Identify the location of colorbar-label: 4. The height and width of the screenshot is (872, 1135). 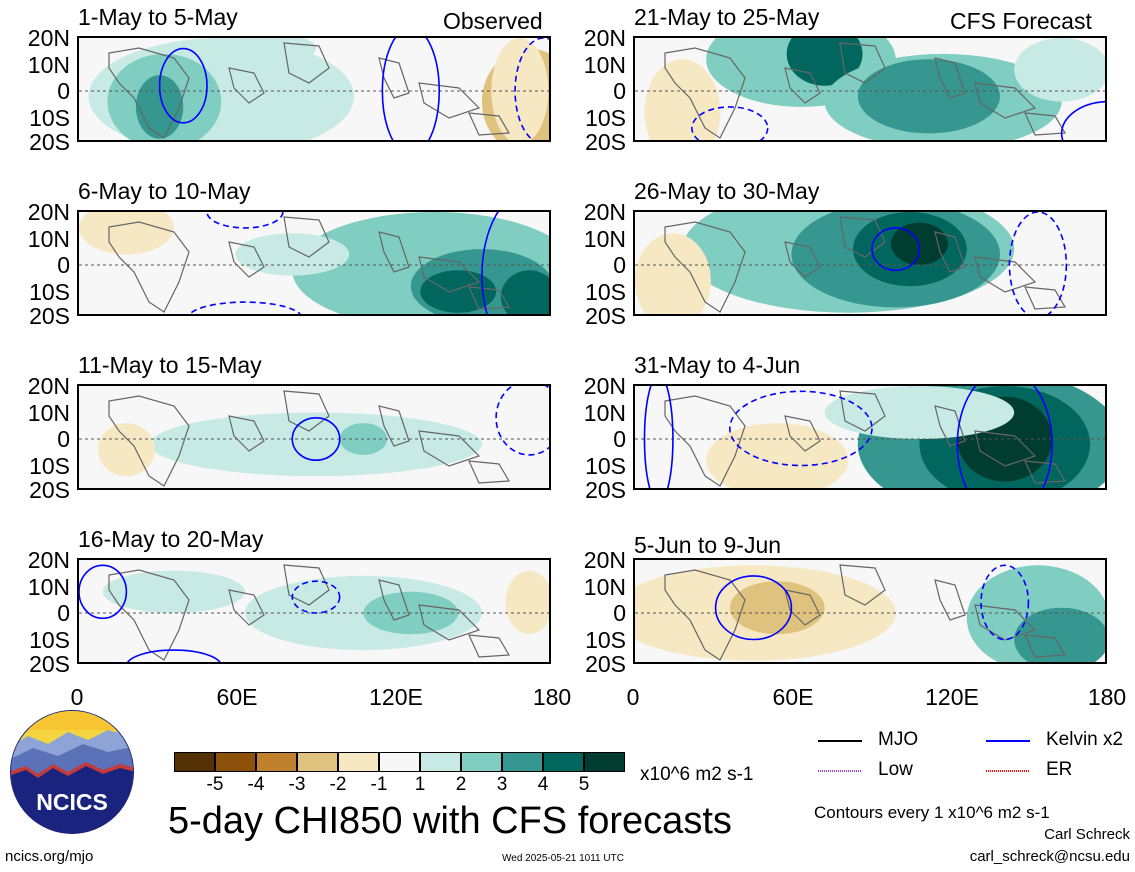
(543, 784).